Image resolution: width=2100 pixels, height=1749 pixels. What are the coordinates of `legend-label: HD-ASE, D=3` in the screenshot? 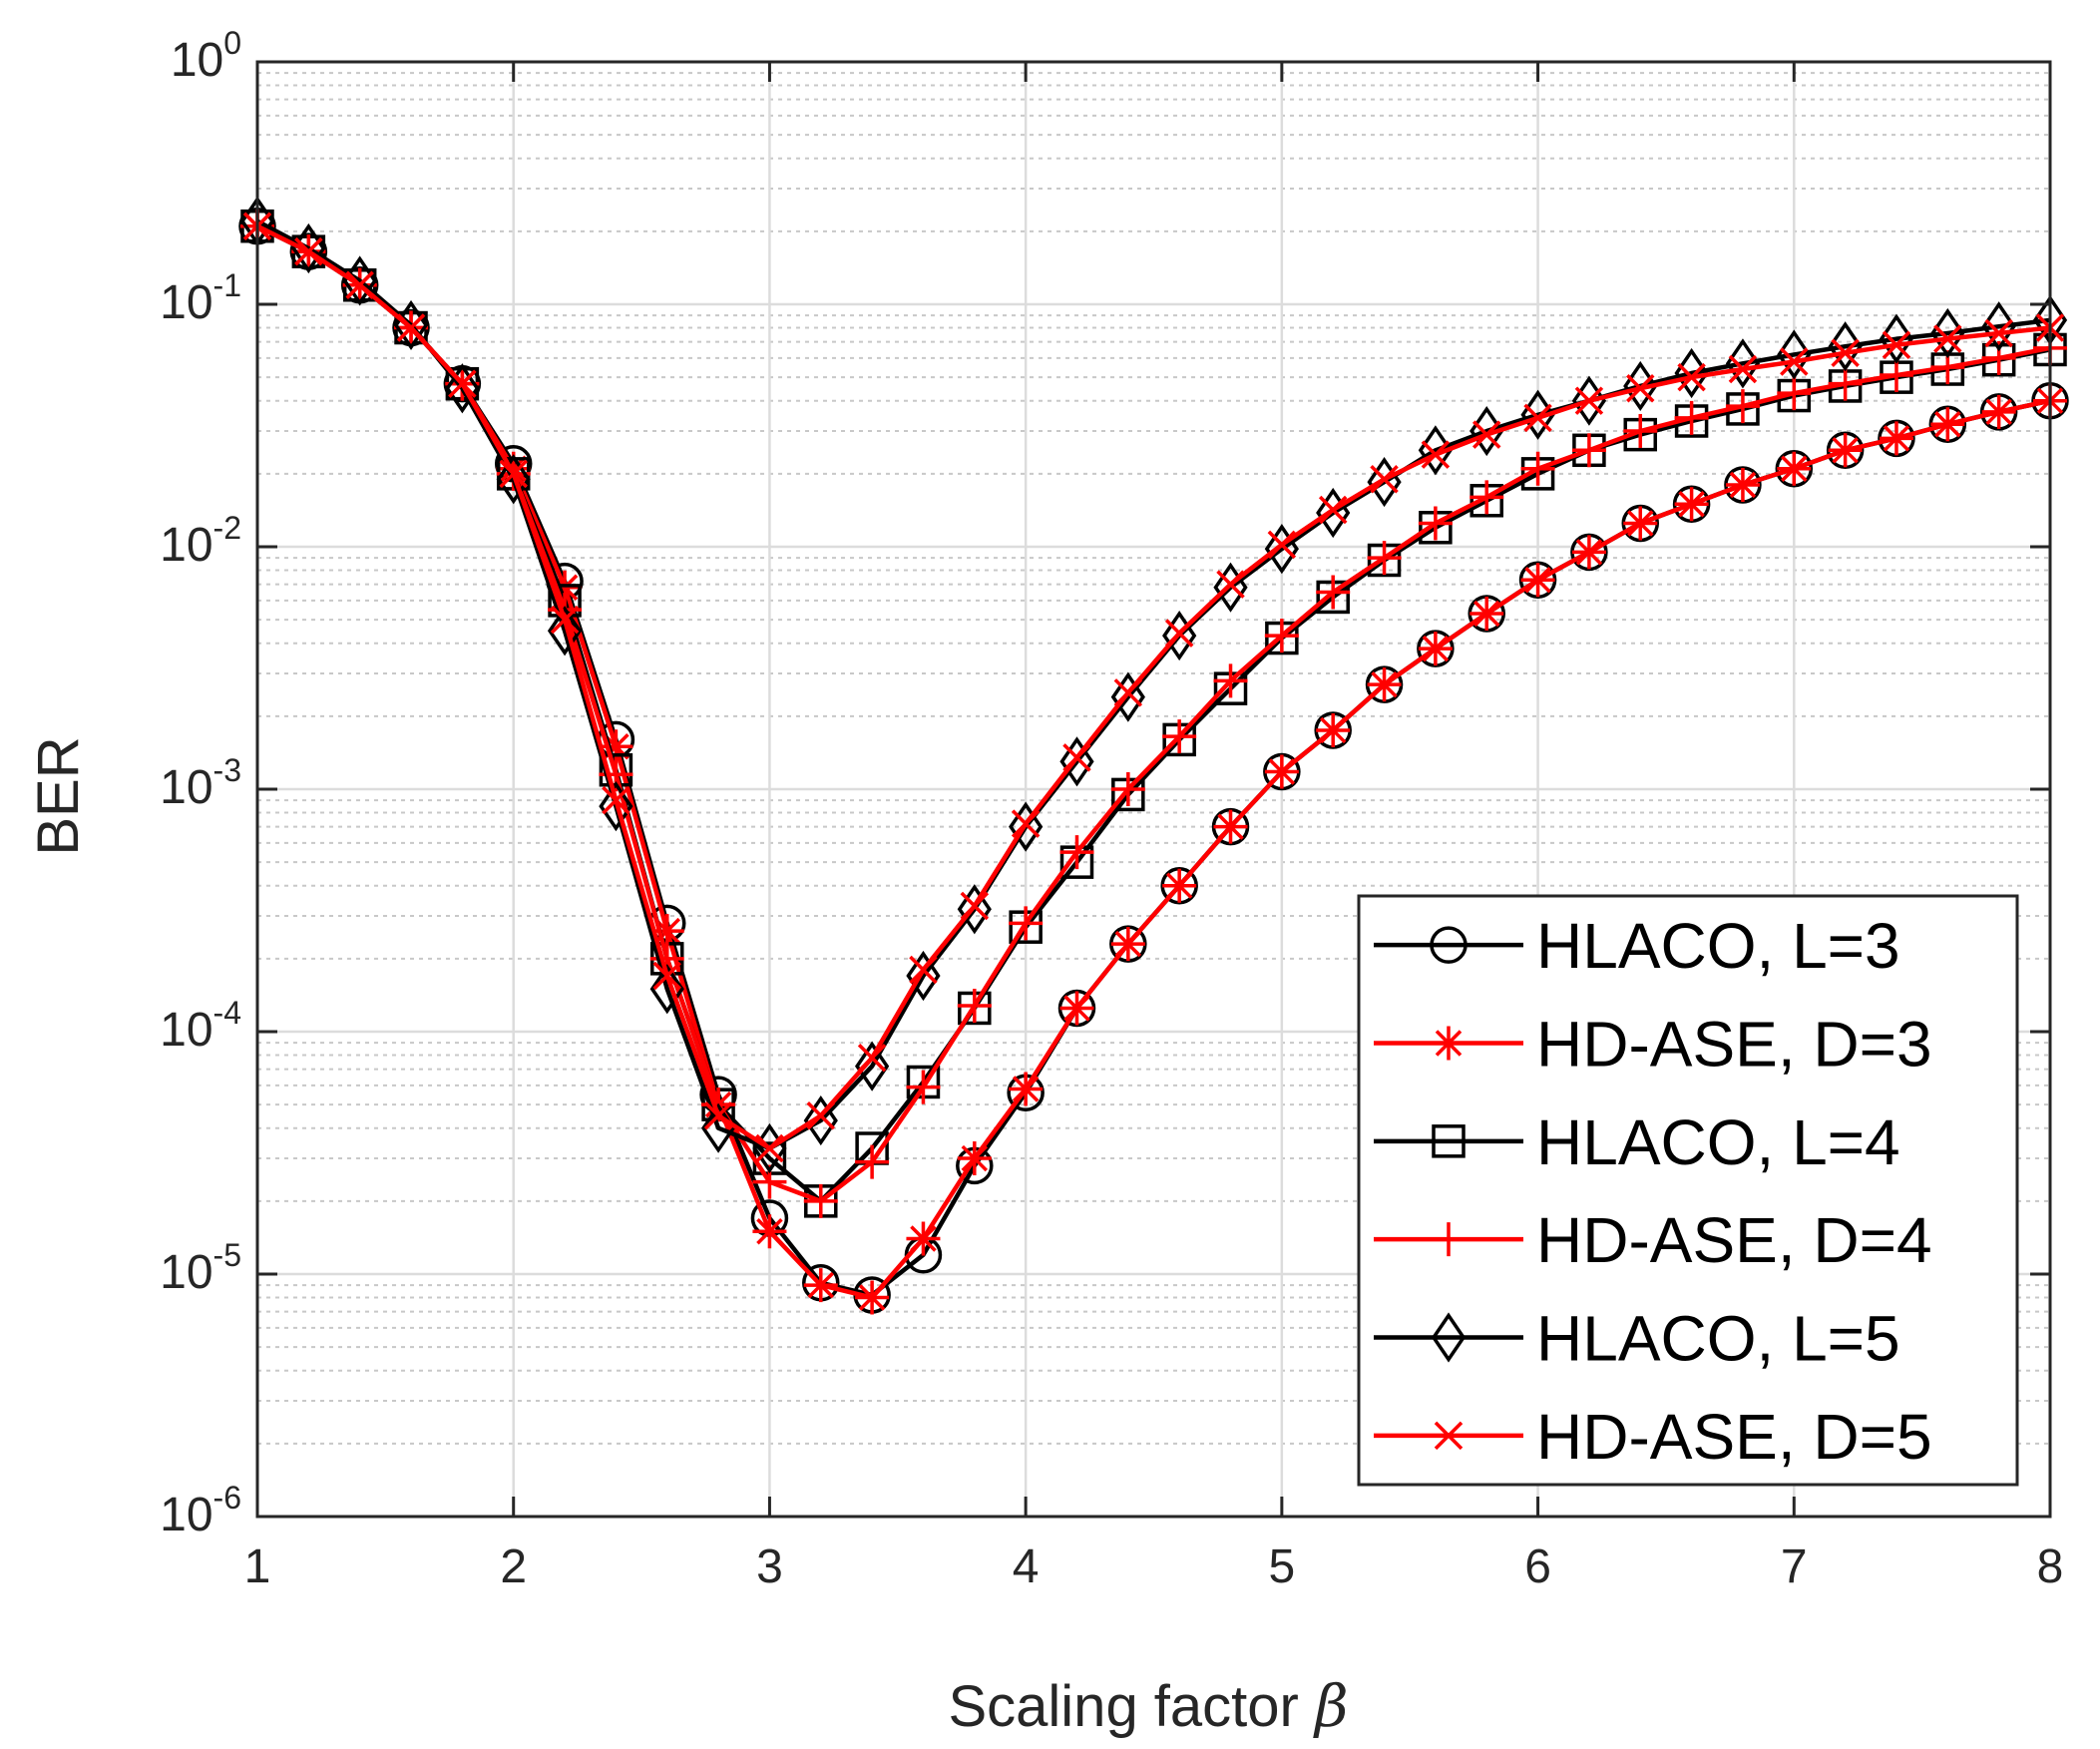 It's located at (1734, 1045).